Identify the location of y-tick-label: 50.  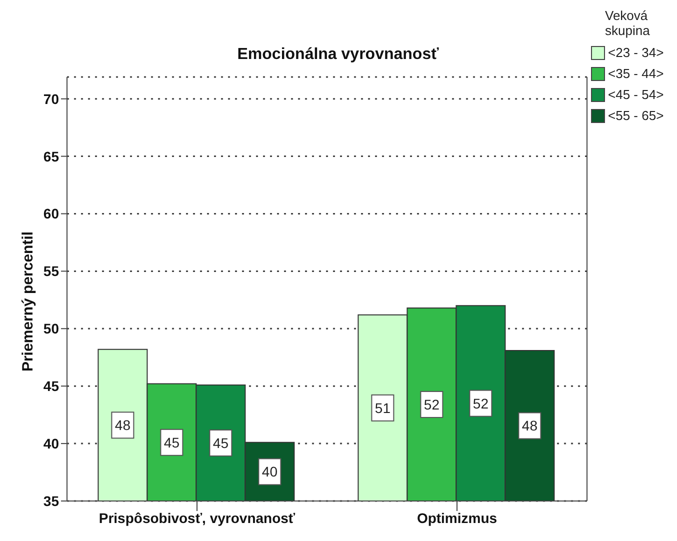
(51, 328).